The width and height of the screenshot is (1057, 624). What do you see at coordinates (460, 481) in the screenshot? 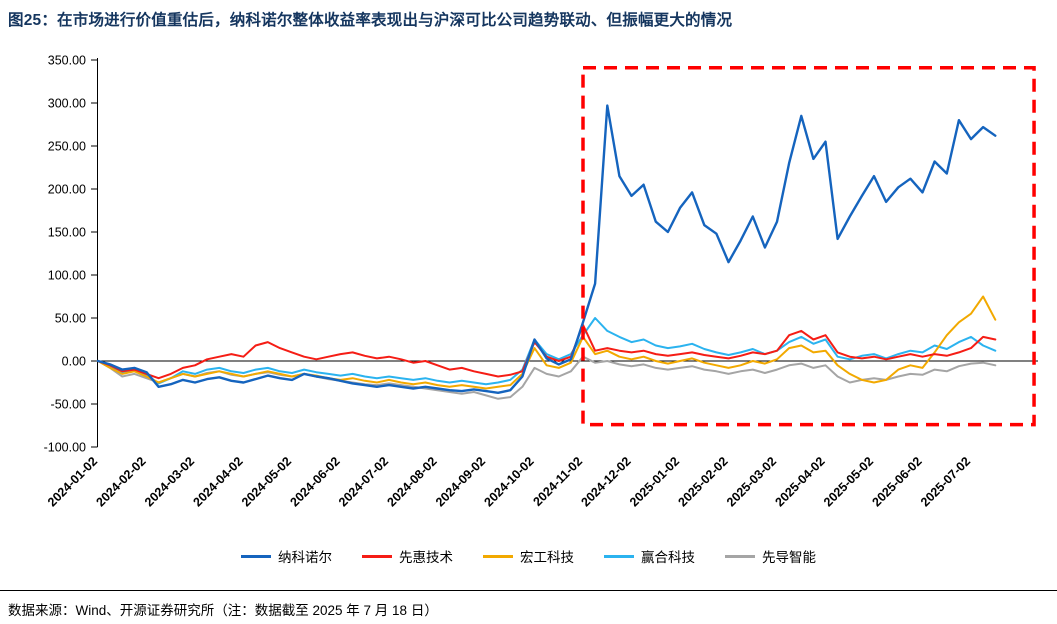
I see `x-tick-label: 2024-09-02` at bounding box center [460, 481].